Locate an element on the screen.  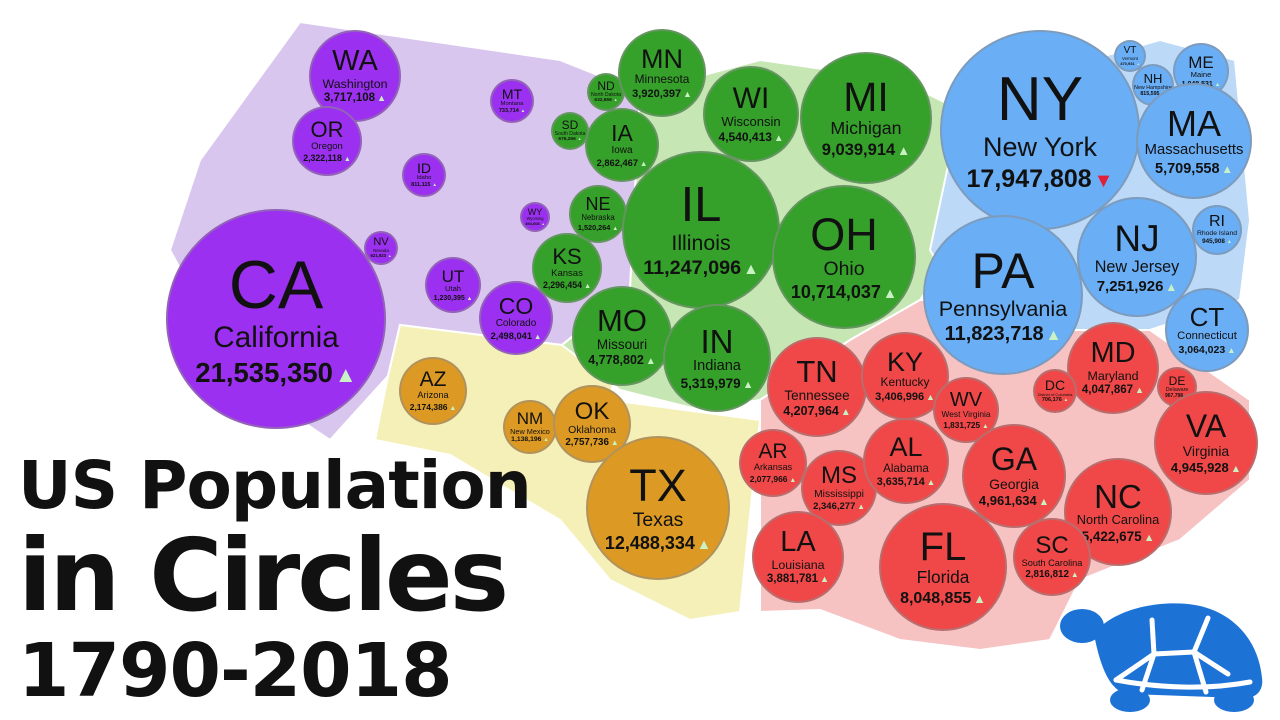
state-name: Vermont is located at coordinates (1129, 58).